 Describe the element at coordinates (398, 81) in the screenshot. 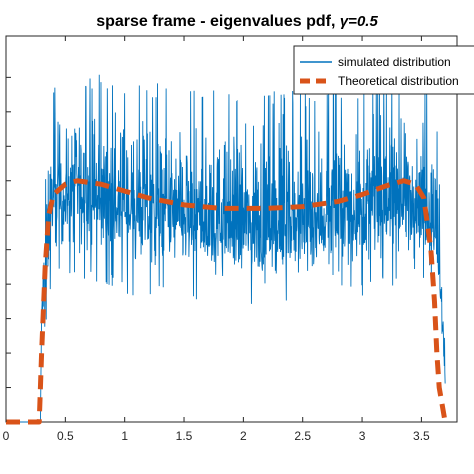

I see `legend-label-theoretical: Theoretical distribution` at that location.